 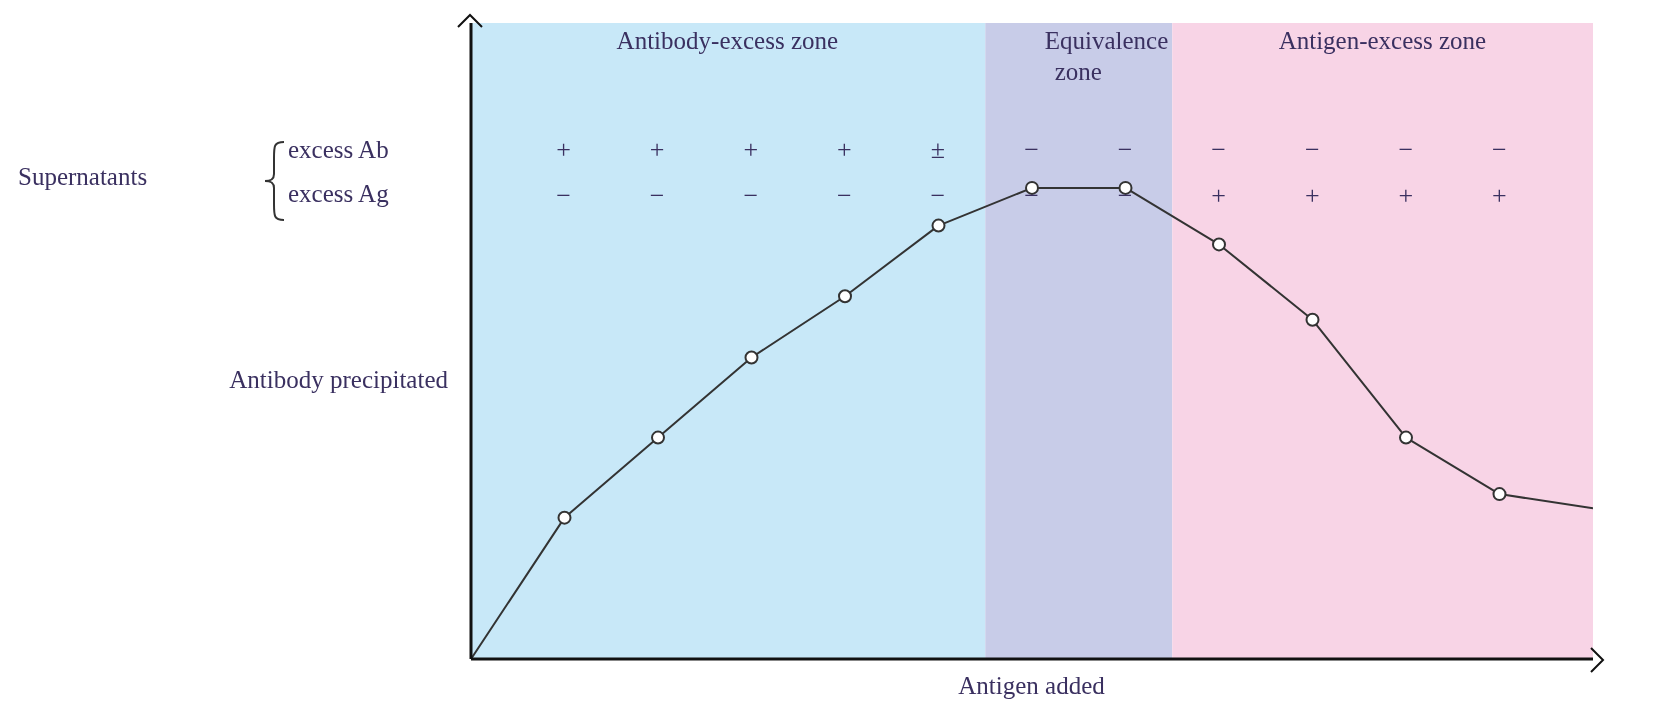 I want to click on text: Equivalence zone, so click(x=1106, y=56).